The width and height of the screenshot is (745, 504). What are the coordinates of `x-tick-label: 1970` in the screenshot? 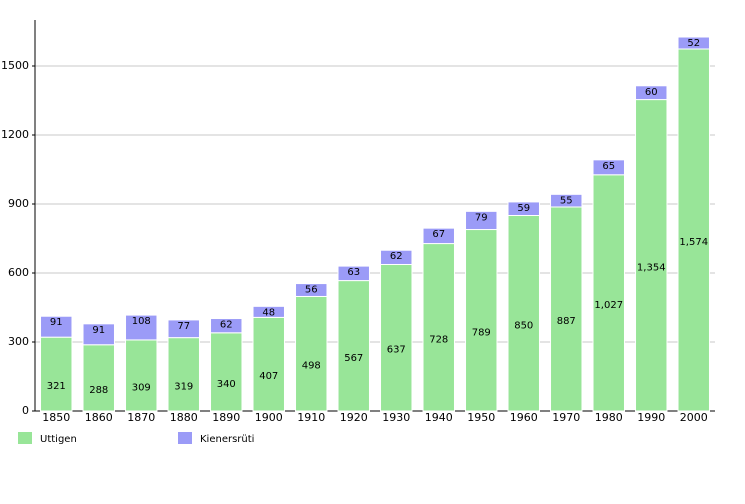 It's located at (566, 417).